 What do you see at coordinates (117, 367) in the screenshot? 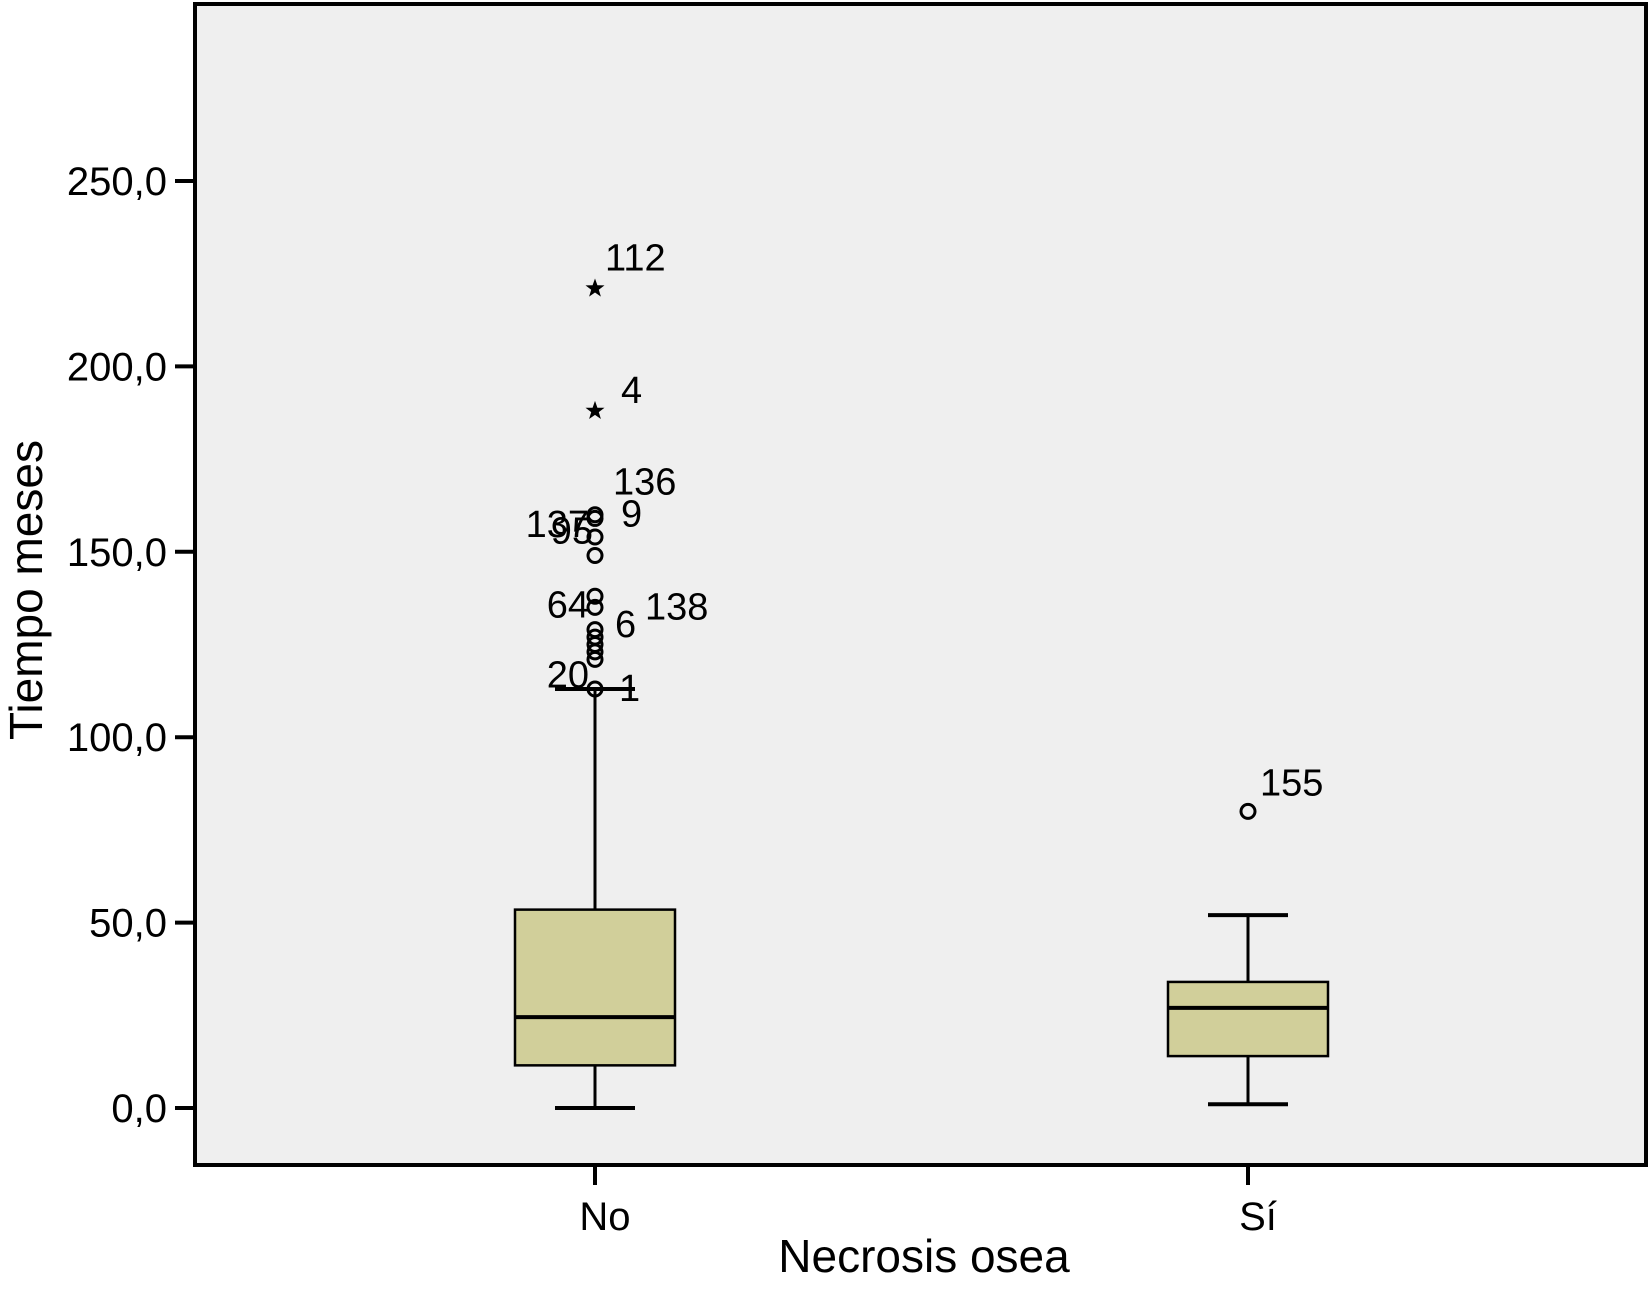
I see `y-tick-label: 200,0` at bounding box center [117, 367].